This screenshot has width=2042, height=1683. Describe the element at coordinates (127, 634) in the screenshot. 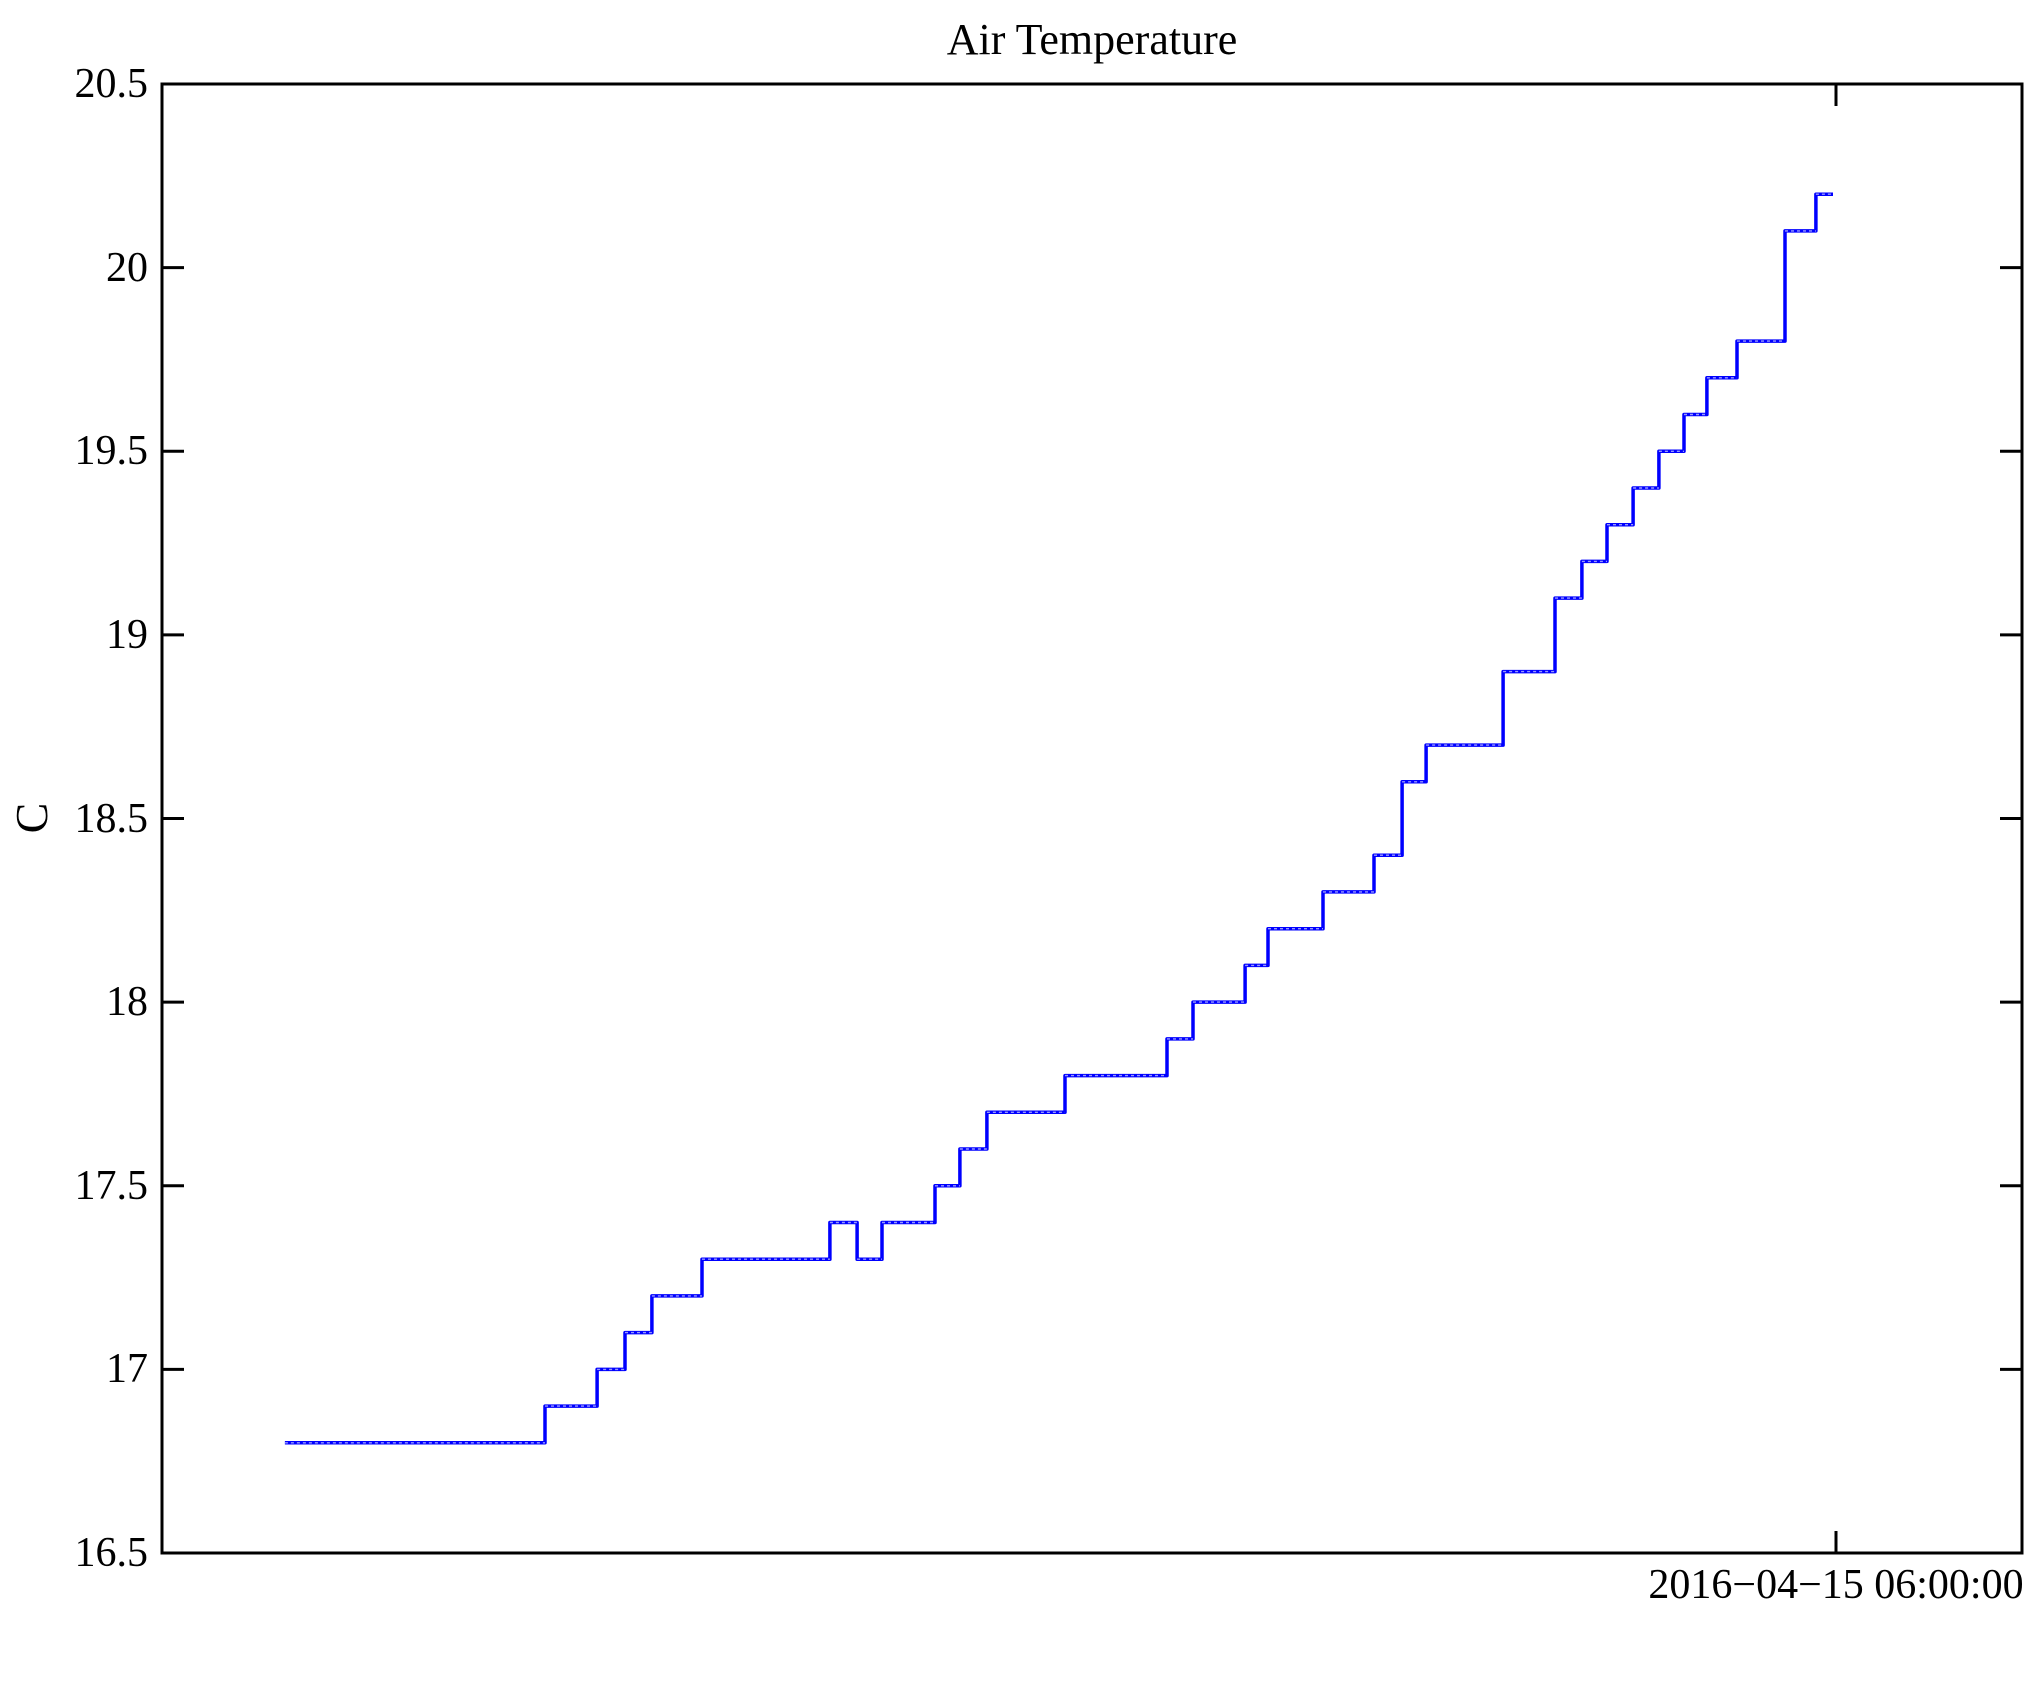

I see `y-tick-label: 19` at that location.